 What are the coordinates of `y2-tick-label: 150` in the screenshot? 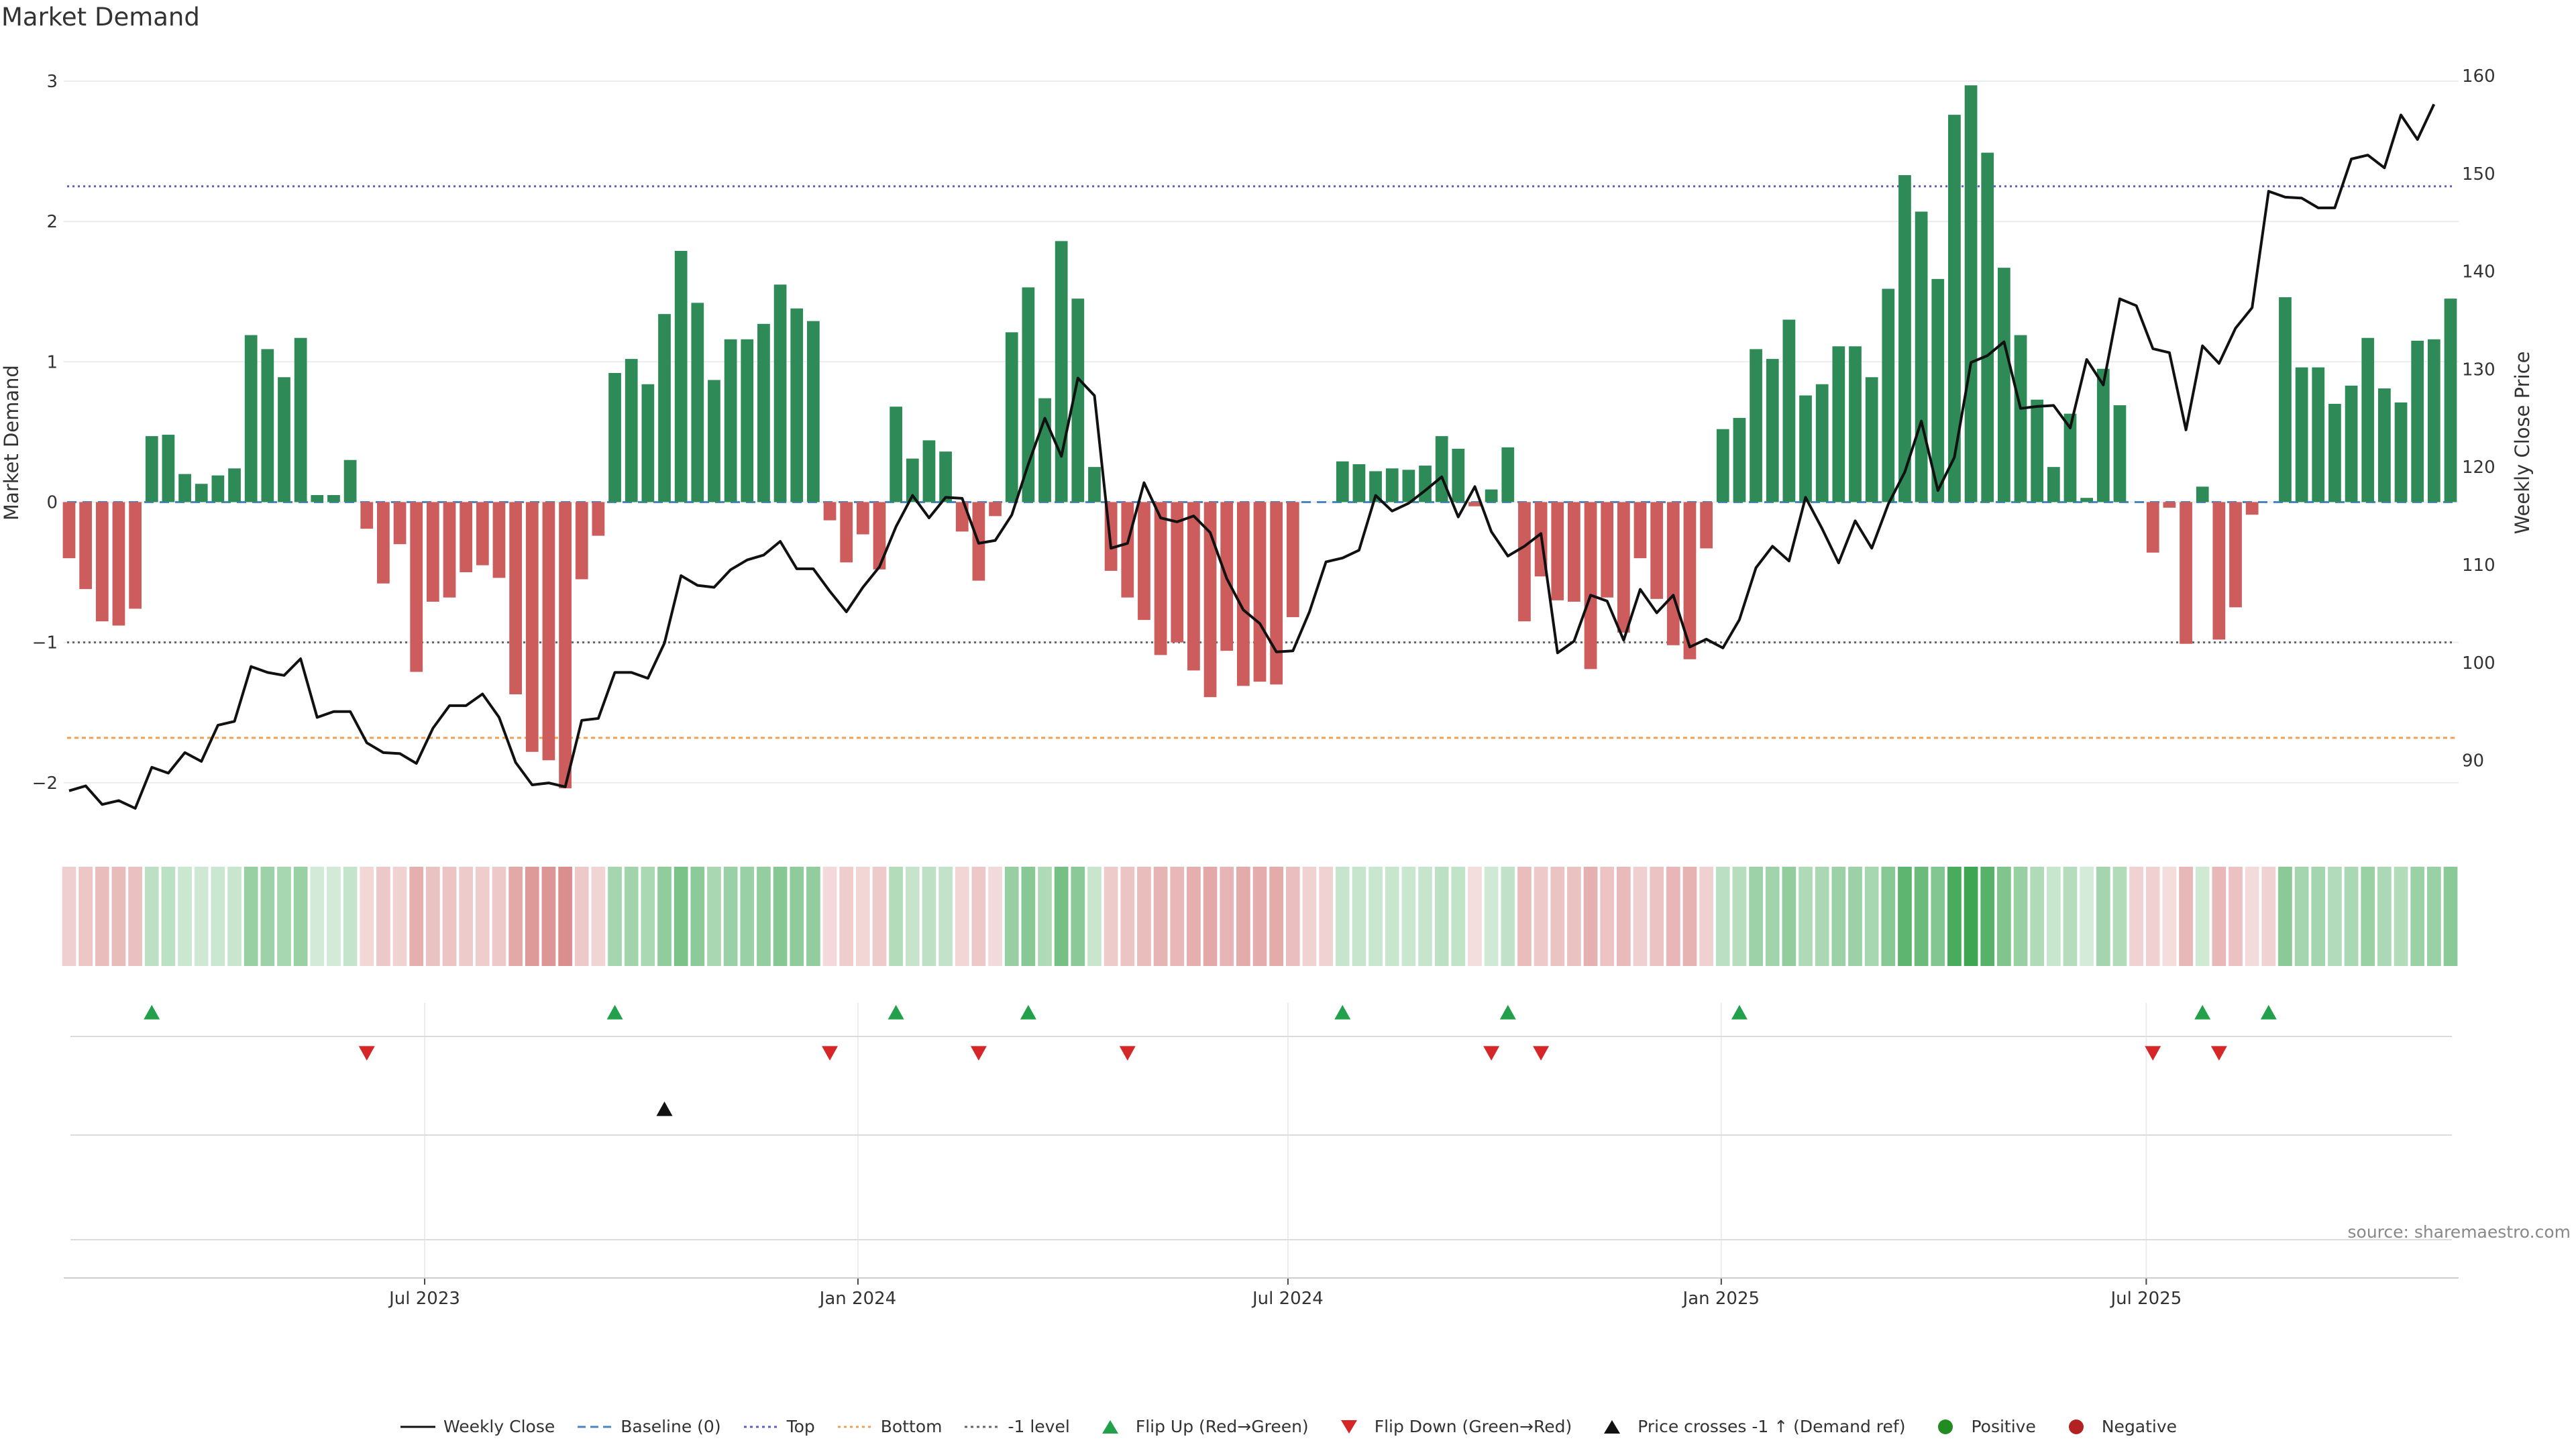 It's located at (2479, 174).